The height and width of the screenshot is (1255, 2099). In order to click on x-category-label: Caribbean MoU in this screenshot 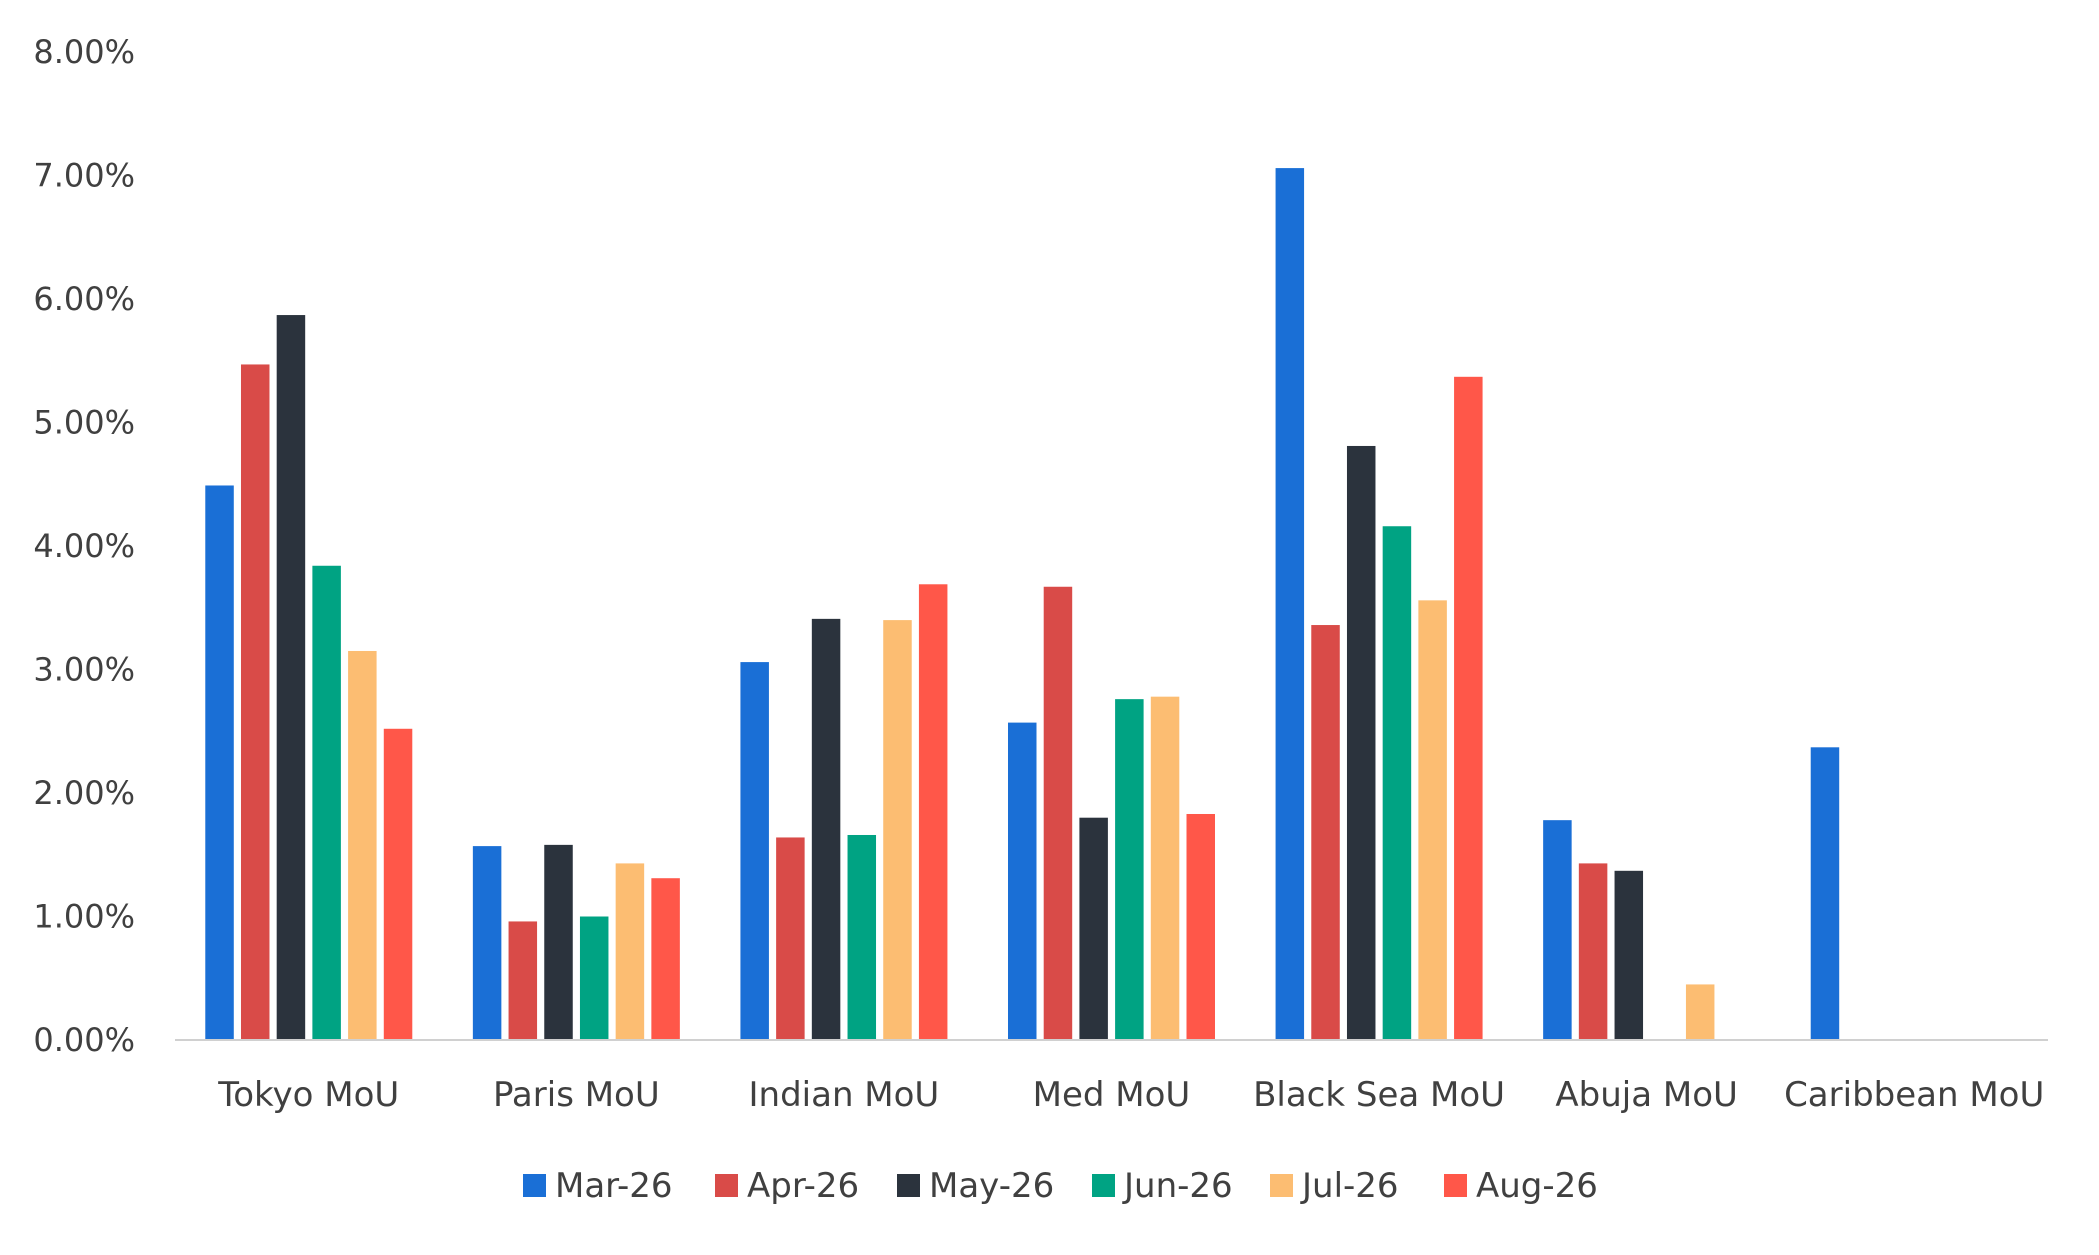, I will do `click(1914, 1095)`.